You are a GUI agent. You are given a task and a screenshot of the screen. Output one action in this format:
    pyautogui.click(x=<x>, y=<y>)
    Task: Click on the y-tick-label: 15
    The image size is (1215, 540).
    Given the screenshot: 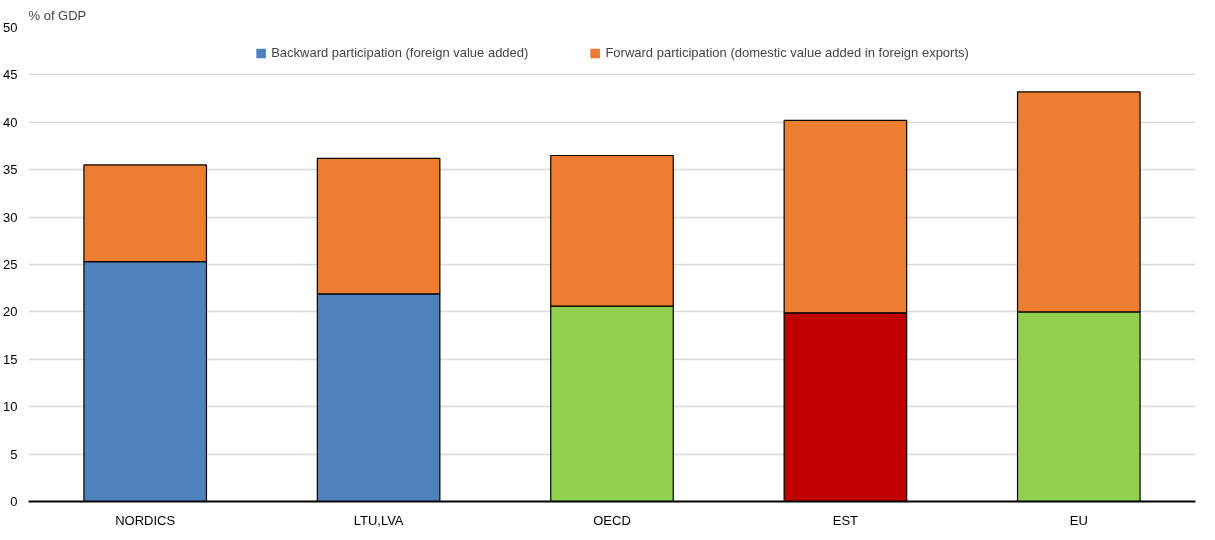 What is the action you would take?
    pyautogui.click(x=10, y=359)
    